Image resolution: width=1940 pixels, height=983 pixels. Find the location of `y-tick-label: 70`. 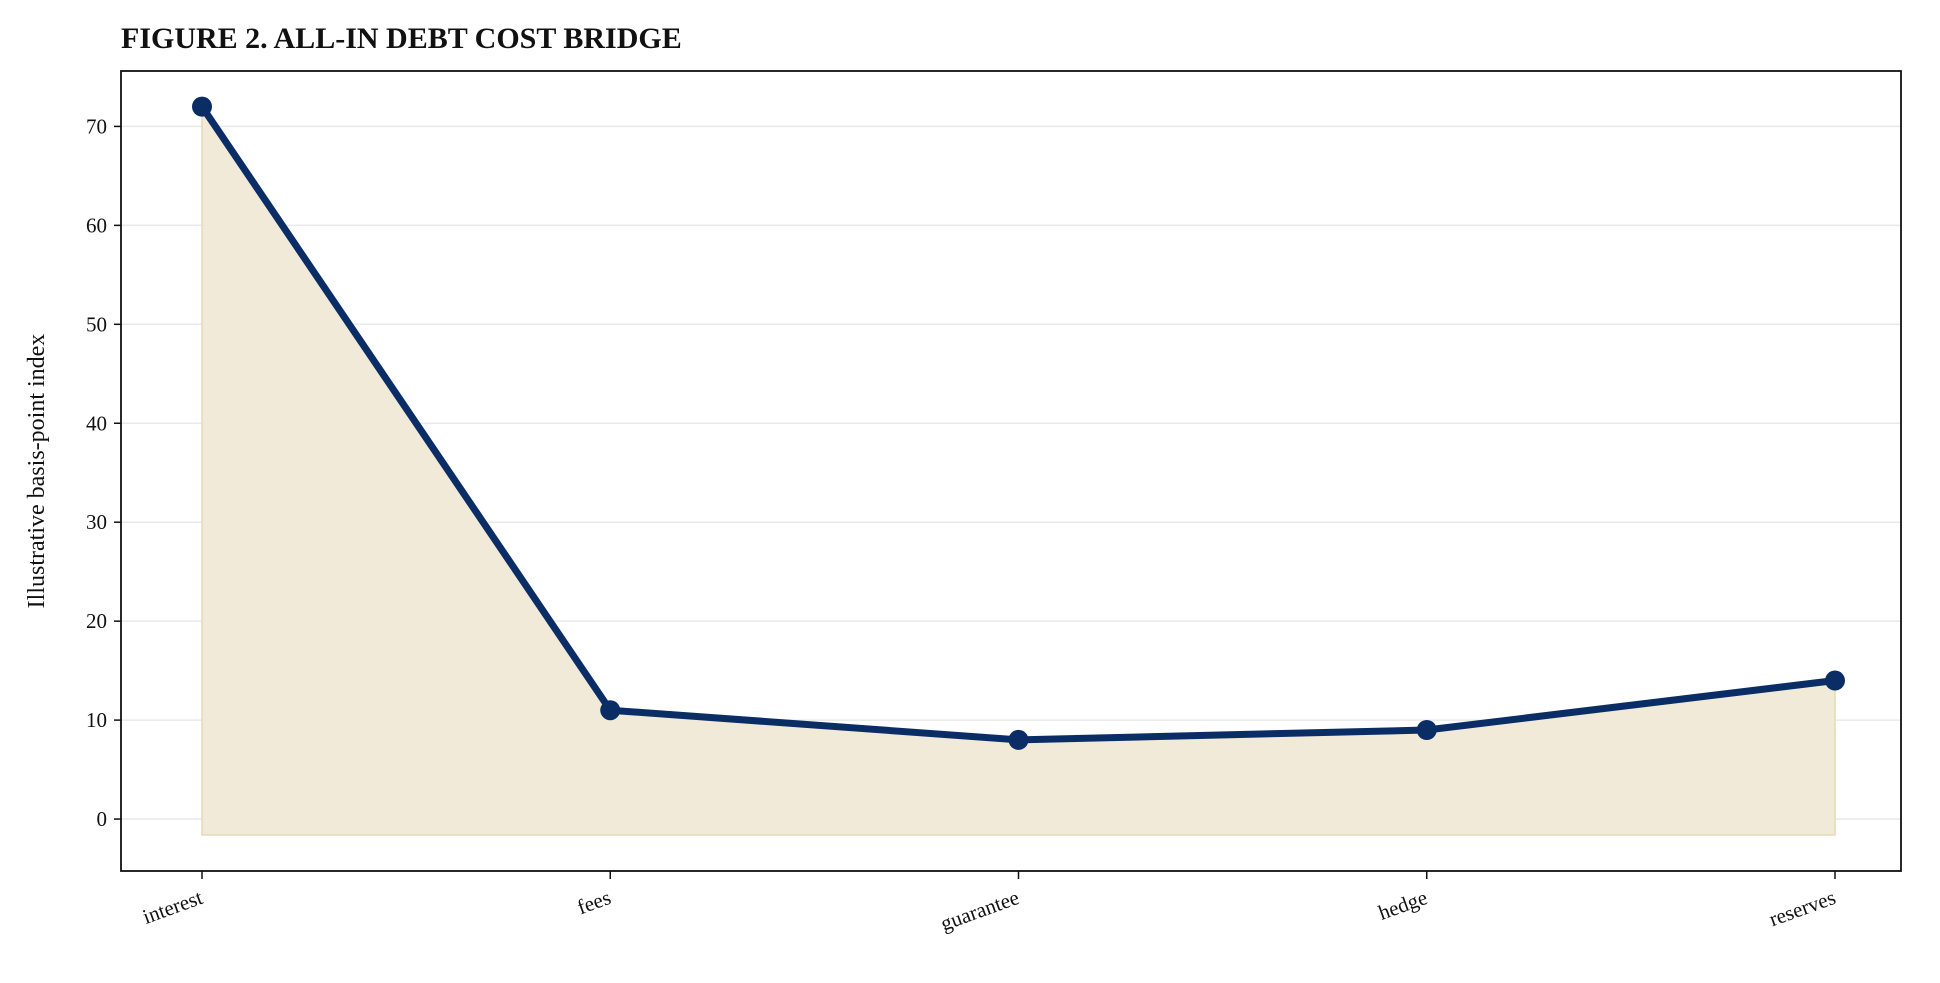

y-tick-label: 70 is located at coordinates (96, 126).